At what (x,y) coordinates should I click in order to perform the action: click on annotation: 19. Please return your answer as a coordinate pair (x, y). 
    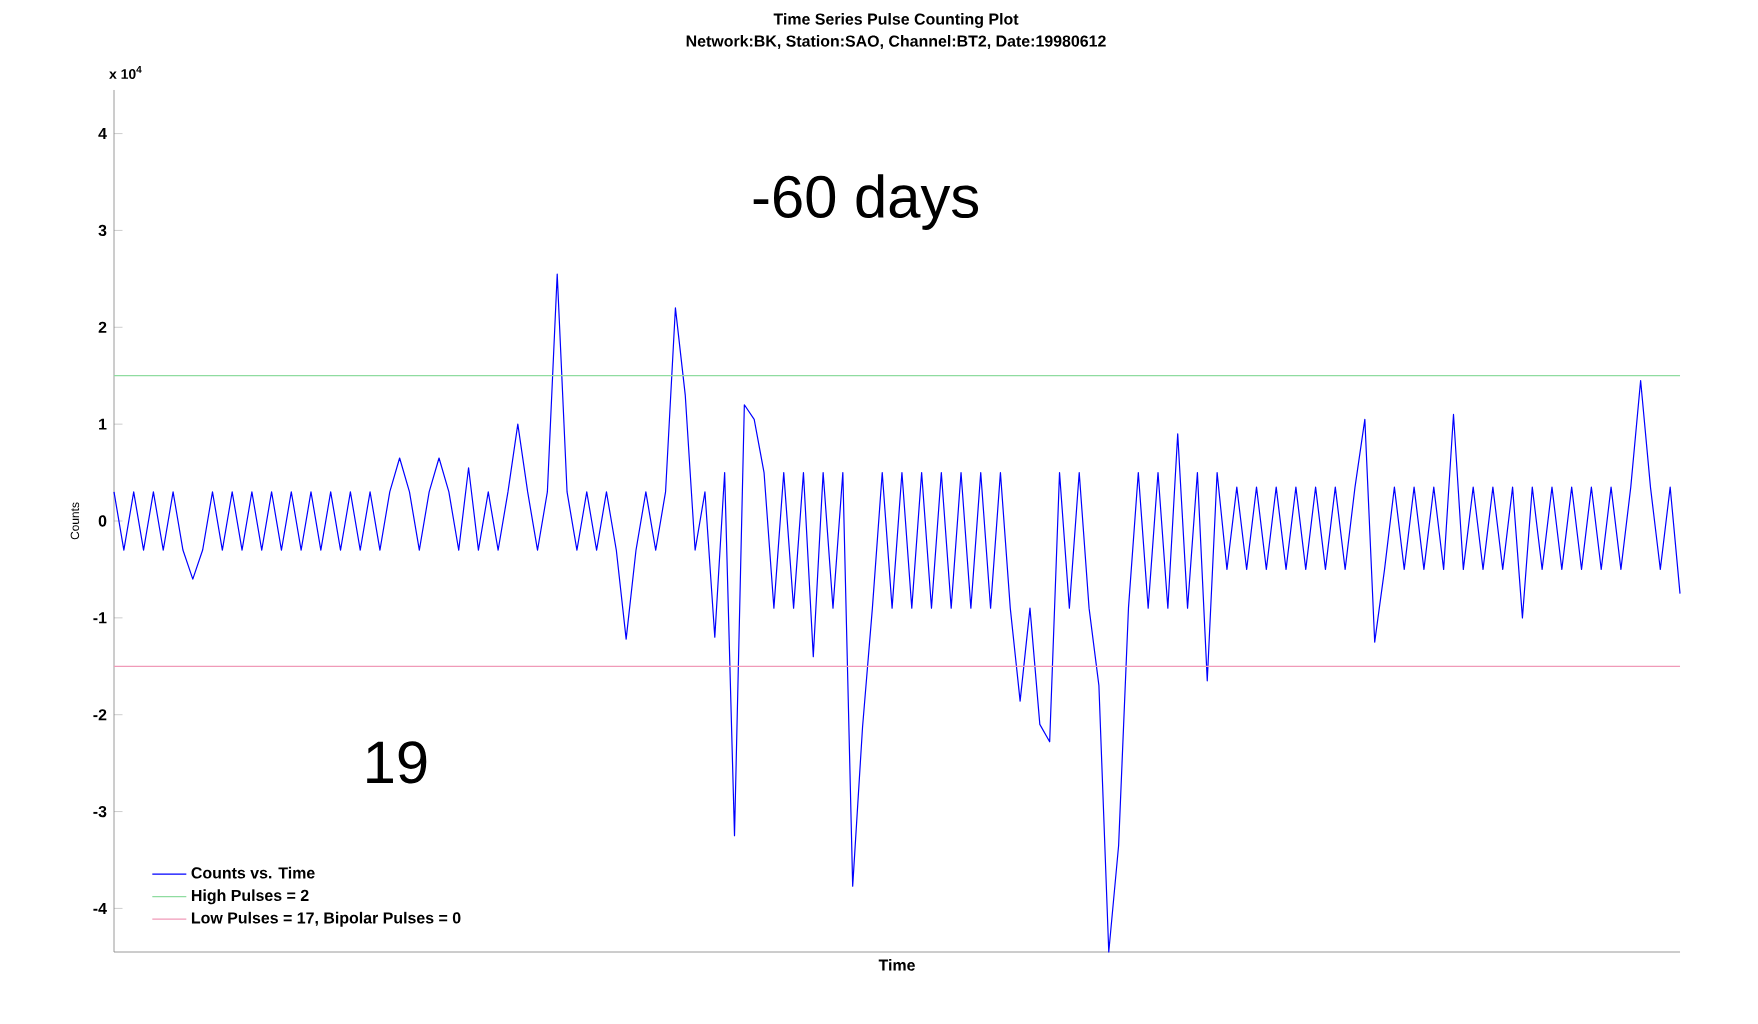
    Looking at the image, I should click on (397, 762).